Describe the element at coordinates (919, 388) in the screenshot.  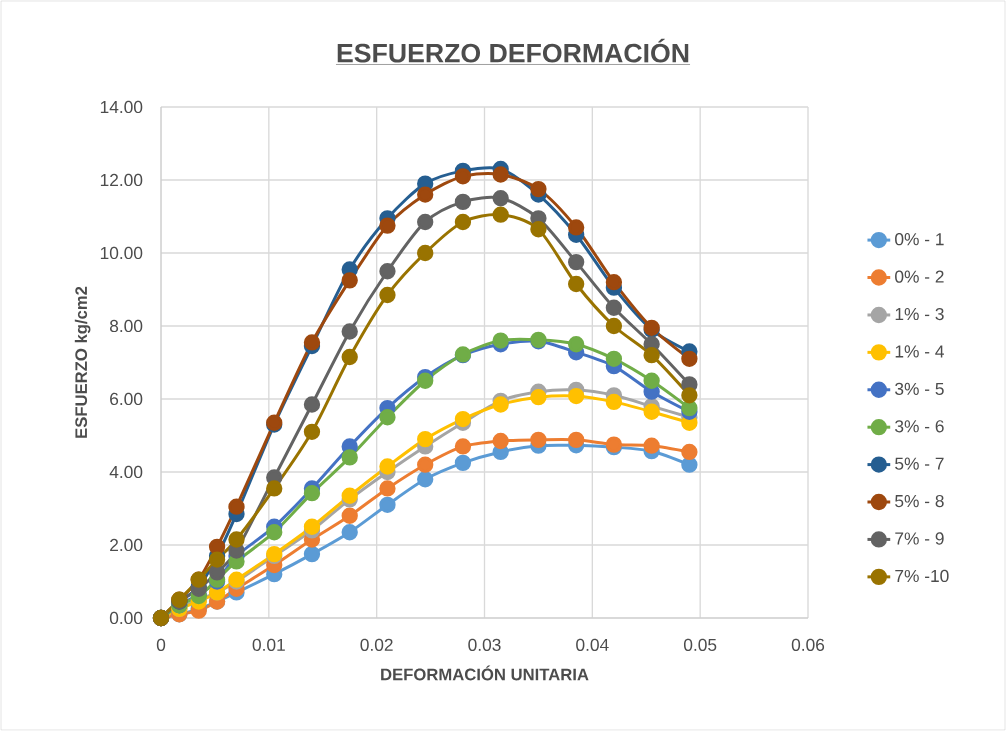
I see `legend-label: 3% - 5` at that location.